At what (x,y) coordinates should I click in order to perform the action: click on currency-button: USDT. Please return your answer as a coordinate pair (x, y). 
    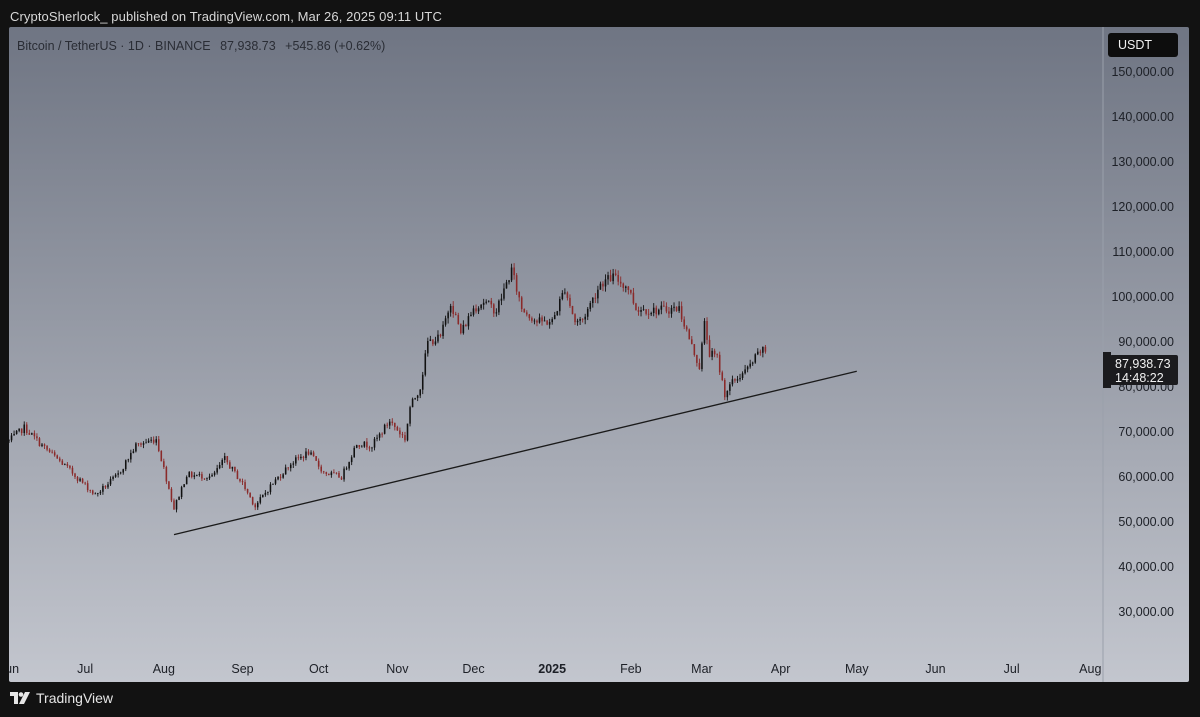
    Looking at the image, I should click on (1143, 45).